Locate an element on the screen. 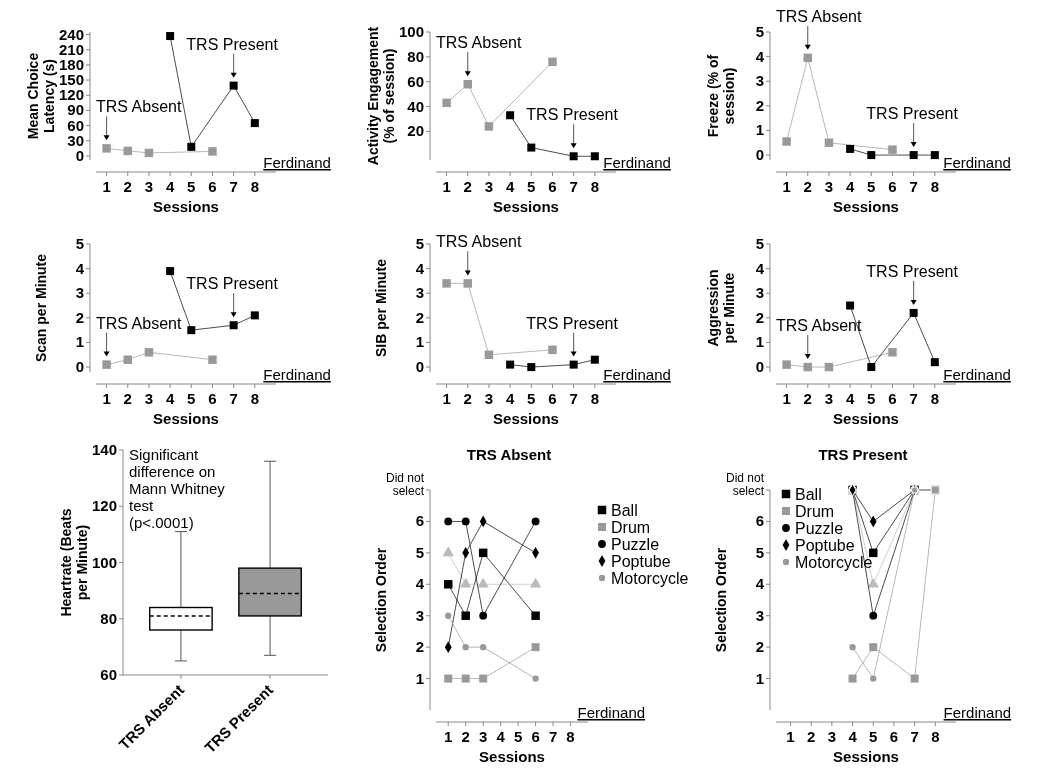 The width and height of the screenshot is (1038, 777). y-tick-label: 140 is located at coordinates (104, 449).